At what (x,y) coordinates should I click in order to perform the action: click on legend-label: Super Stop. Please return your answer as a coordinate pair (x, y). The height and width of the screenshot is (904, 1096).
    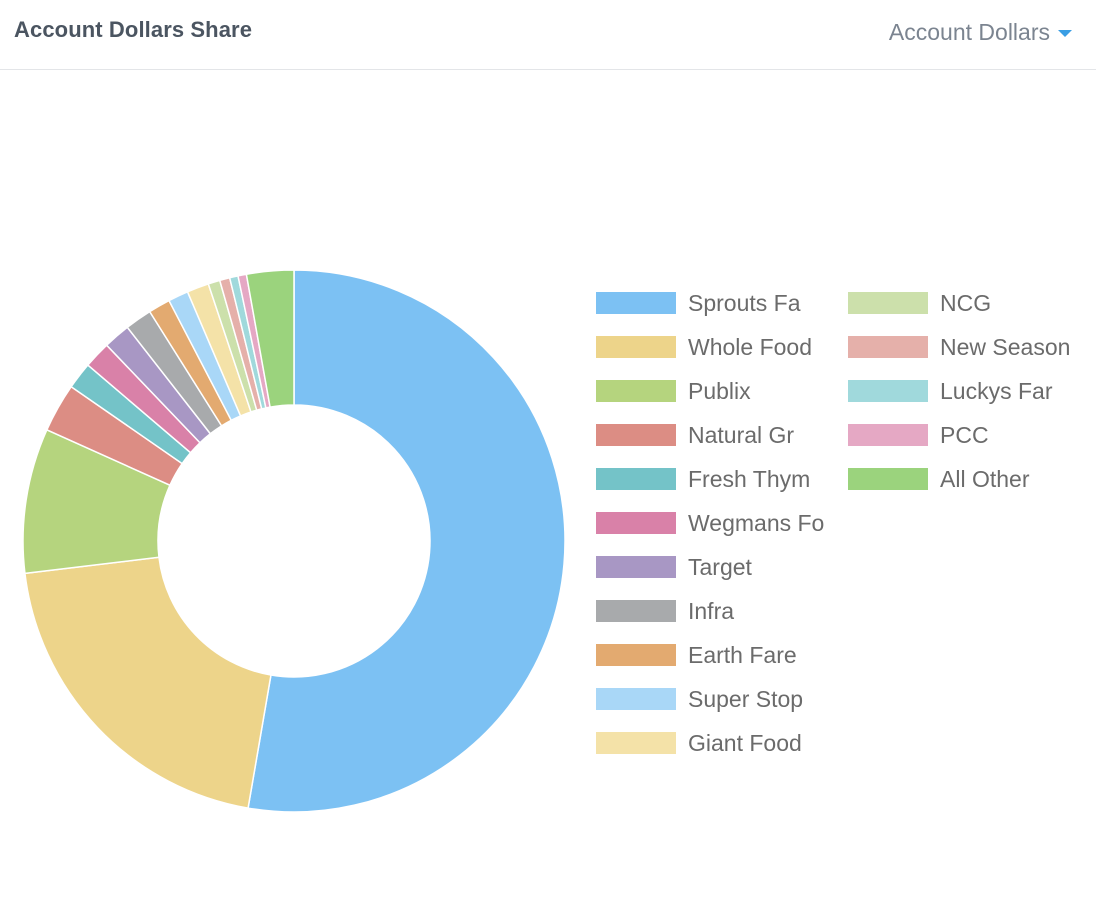
    Looking at the image, I should click on (745, 699).